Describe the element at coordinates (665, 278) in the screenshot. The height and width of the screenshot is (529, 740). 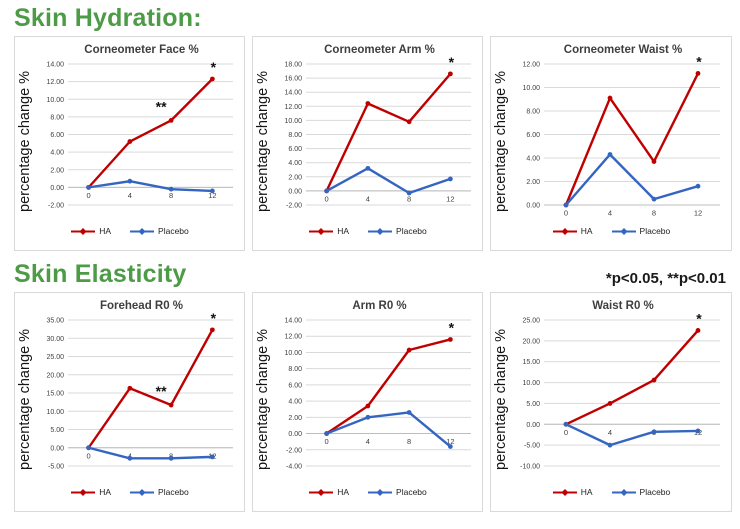
I see `significance-note: *p<0.05, **p<0.01` at that location.